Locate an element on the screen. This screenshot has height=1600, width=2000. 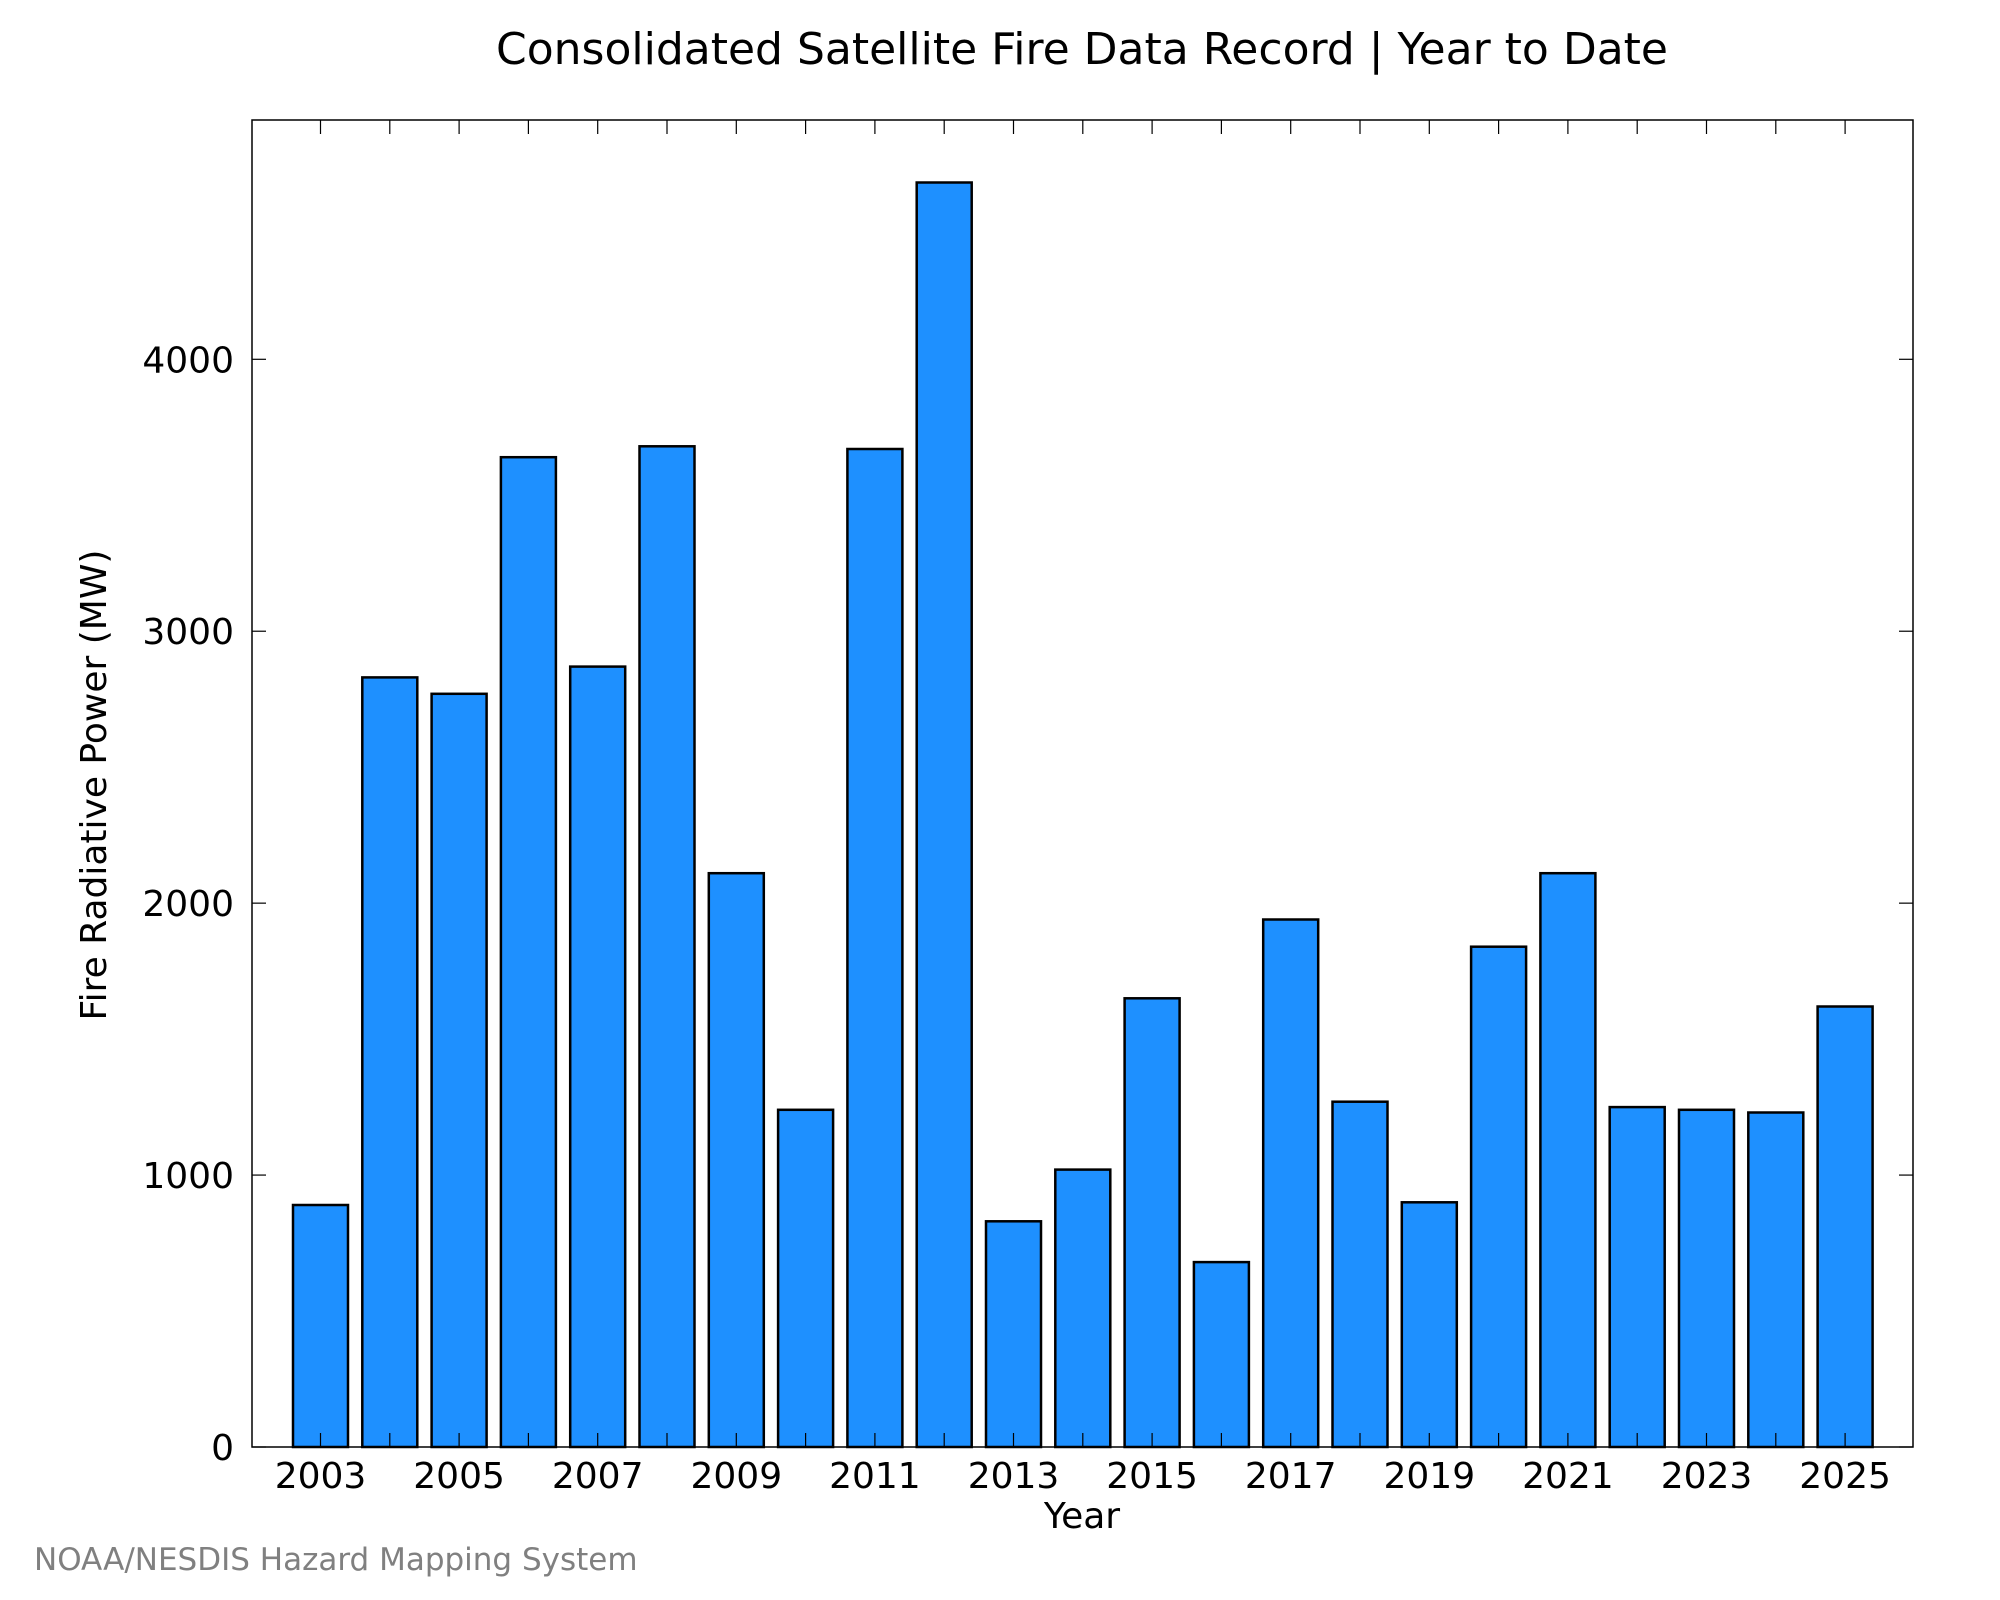
y-tick-label-0: 0 is located at coordinates (222, 1448).